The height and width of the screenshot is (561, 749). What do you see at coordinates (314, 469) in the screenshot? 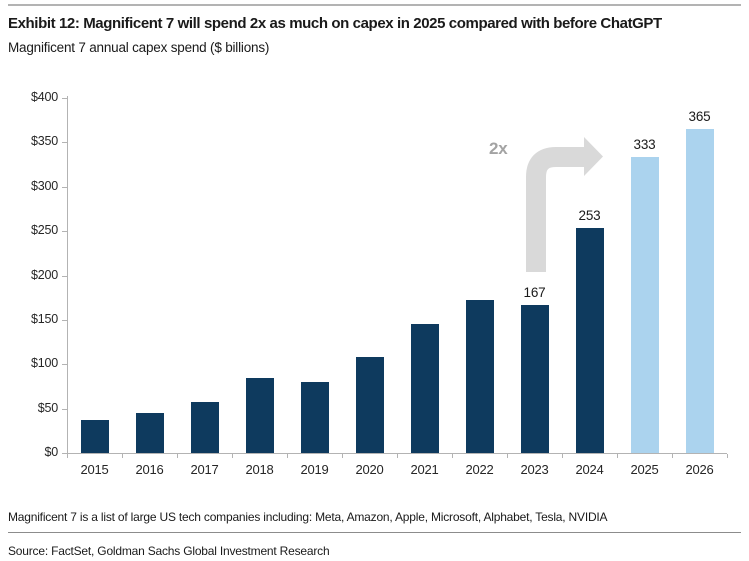
I see `x-tick-label-2019: 2019` at bounding box center [314, 469].